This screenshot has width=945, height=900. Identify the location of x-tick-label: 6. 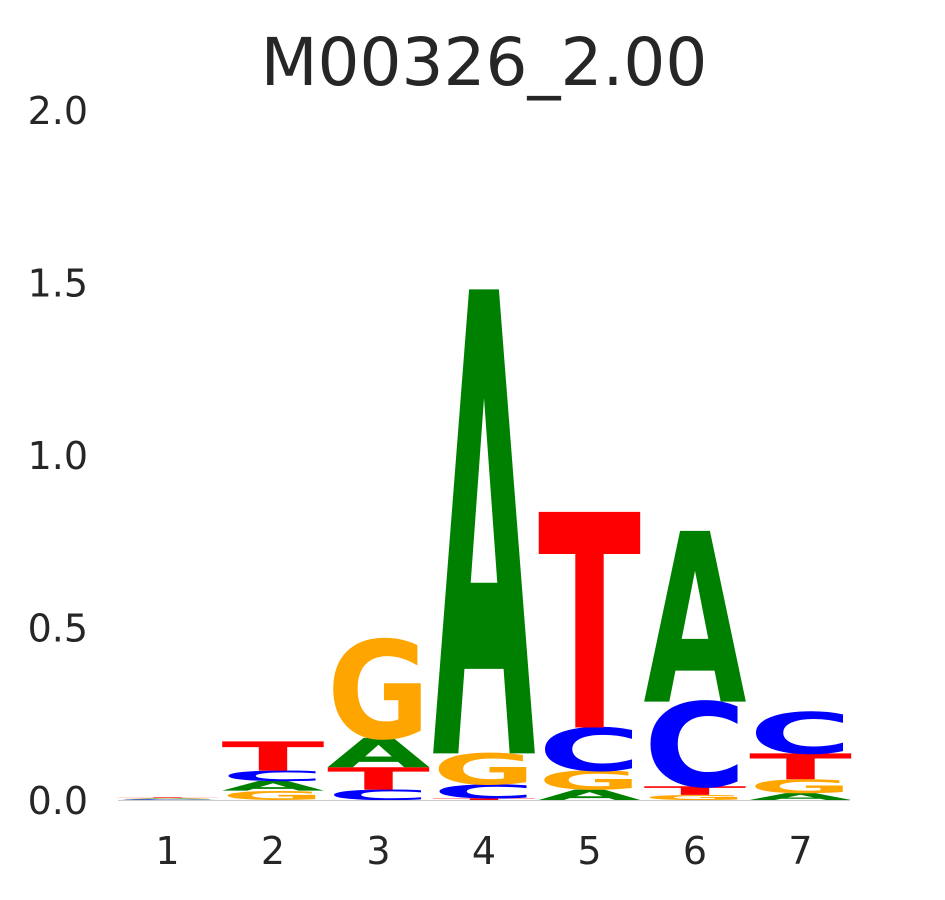
(695, 851).